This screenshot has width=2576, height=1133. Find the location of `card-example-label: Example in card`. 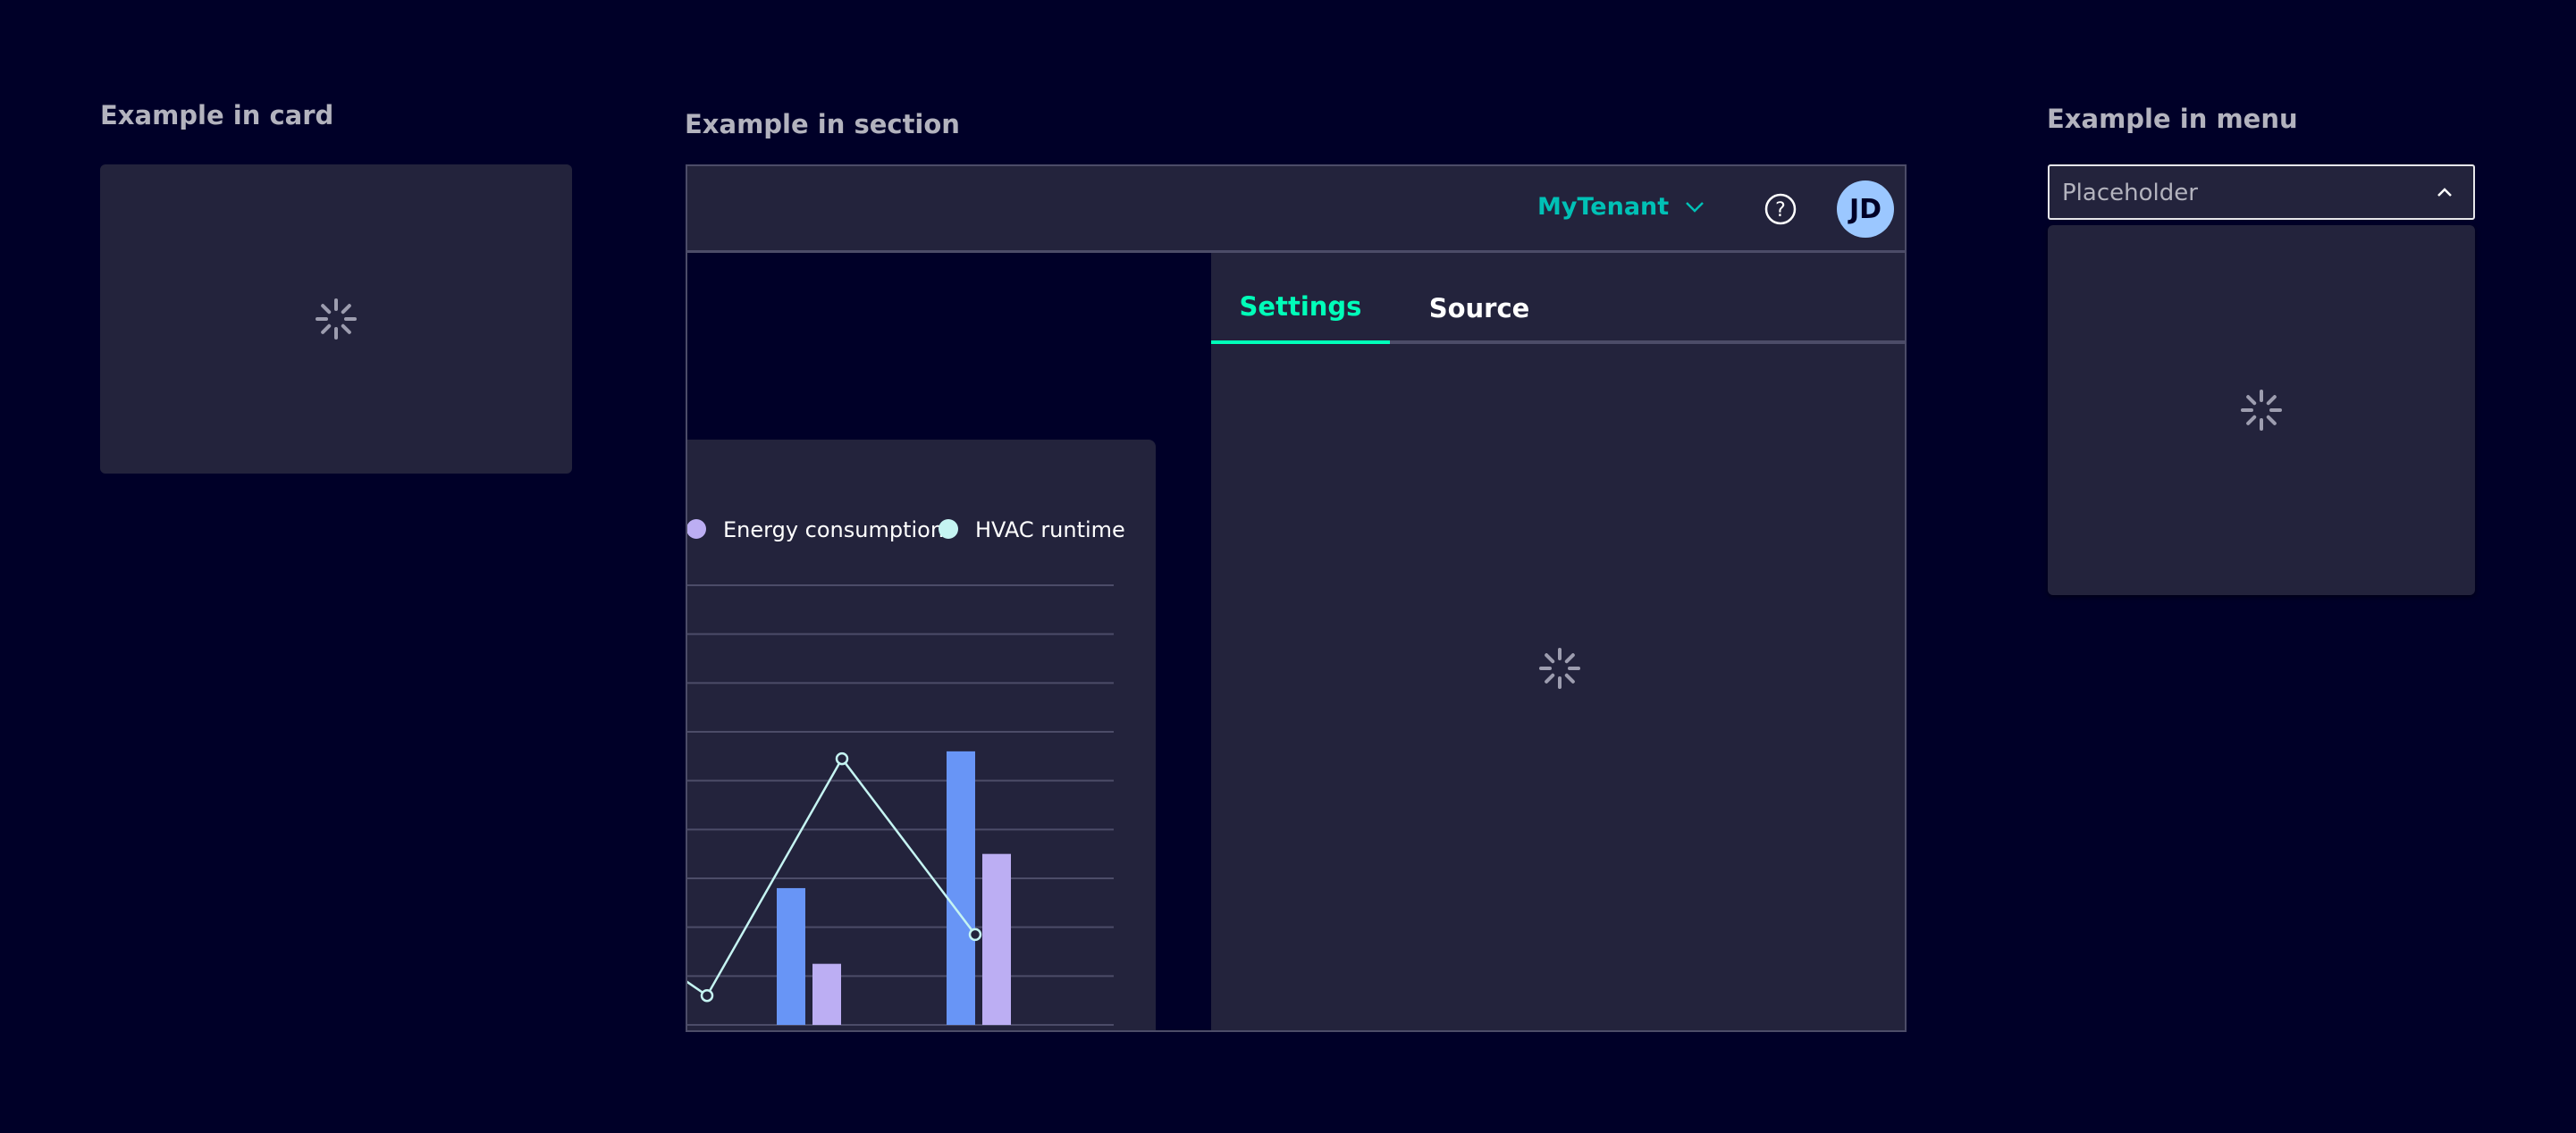

card-example-label: Example in card is located at coordinates (217, 115).